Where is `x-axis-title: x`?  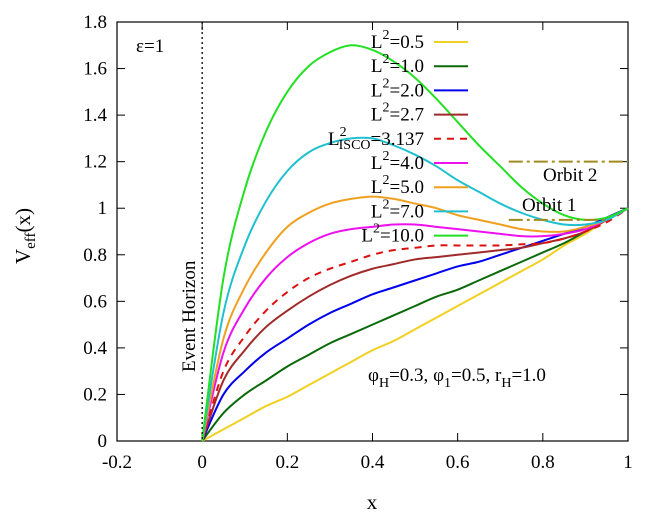 x-axis-title: x is located at coordinates (372, 502).